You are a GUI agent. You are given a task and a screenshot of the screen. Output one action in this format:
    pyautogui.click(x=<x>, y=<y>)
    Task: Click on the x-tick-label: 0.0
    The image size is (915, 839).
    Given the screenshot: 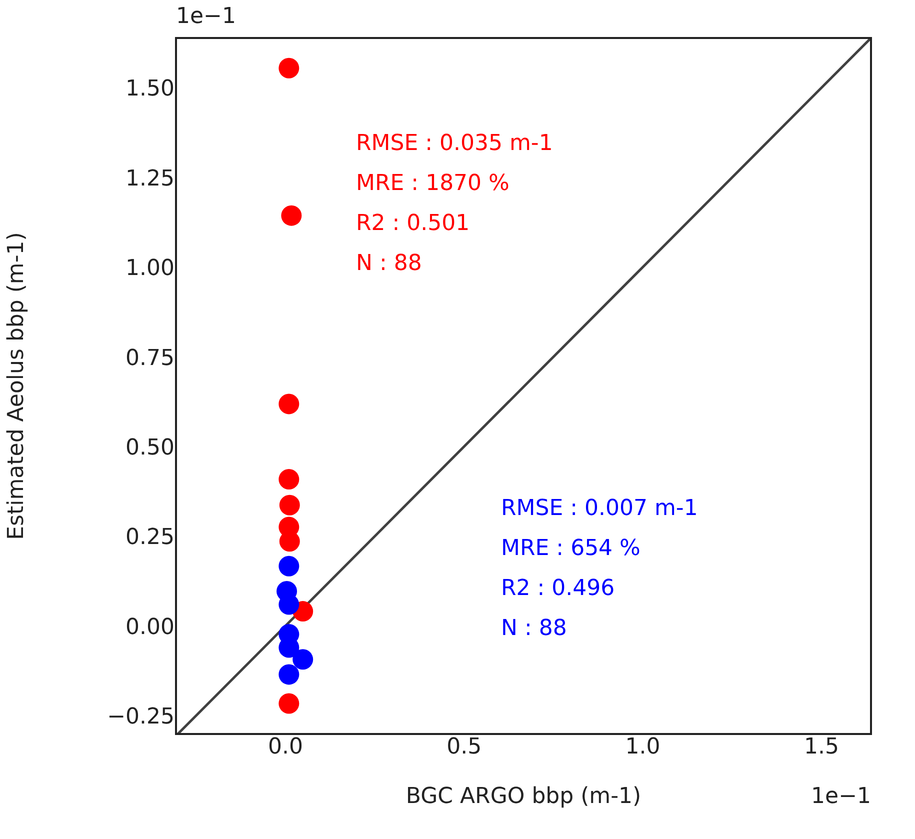 What is the action you would take?
    pyautogui.click(x=285, y=747)
    